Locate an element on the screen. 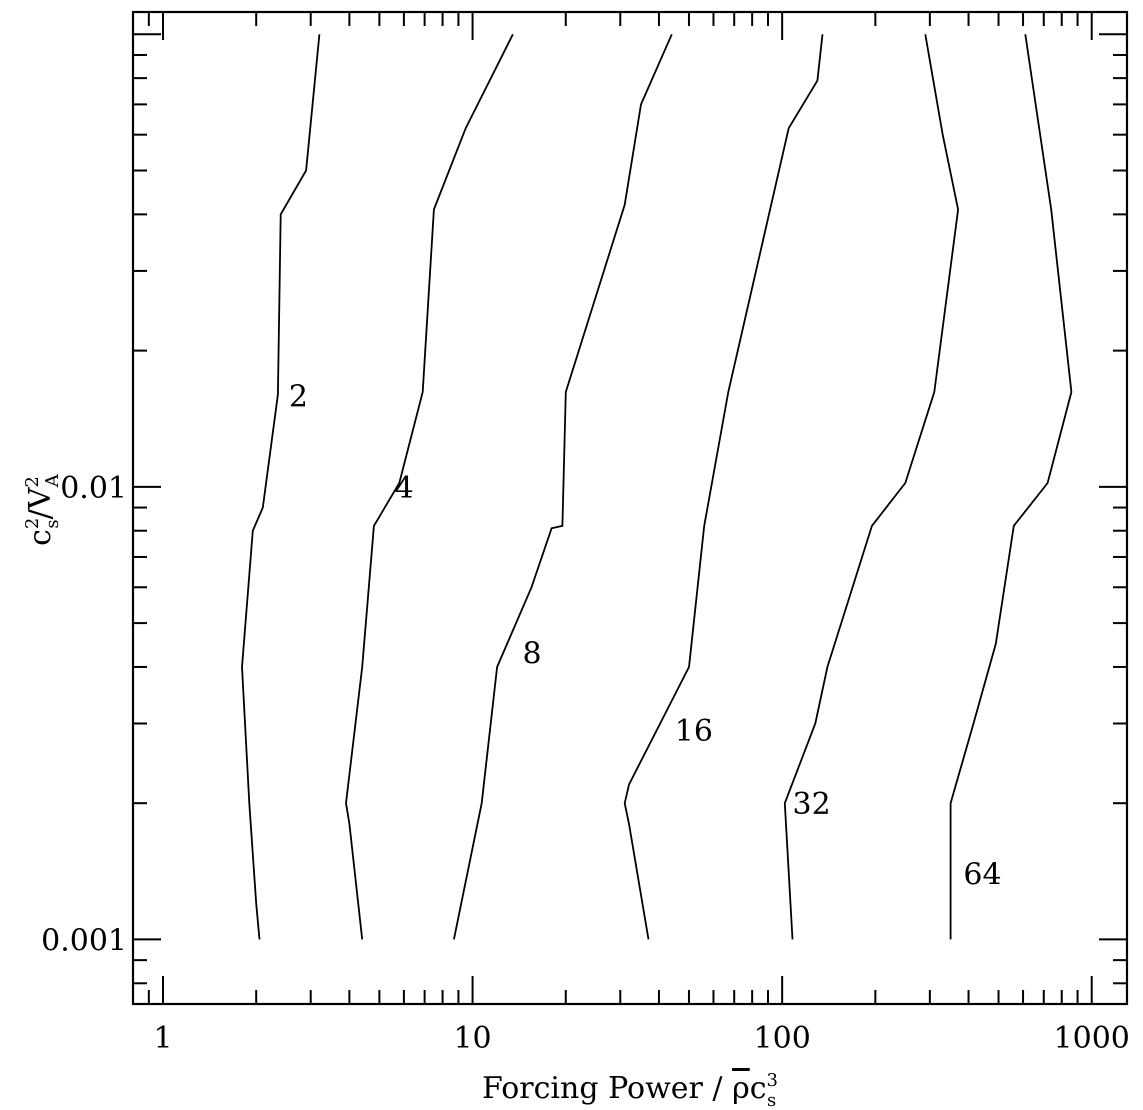 The height and width of the screenshot is (1110, 1143). x-tick-label: 1 is located at coordinates (162, 1038).